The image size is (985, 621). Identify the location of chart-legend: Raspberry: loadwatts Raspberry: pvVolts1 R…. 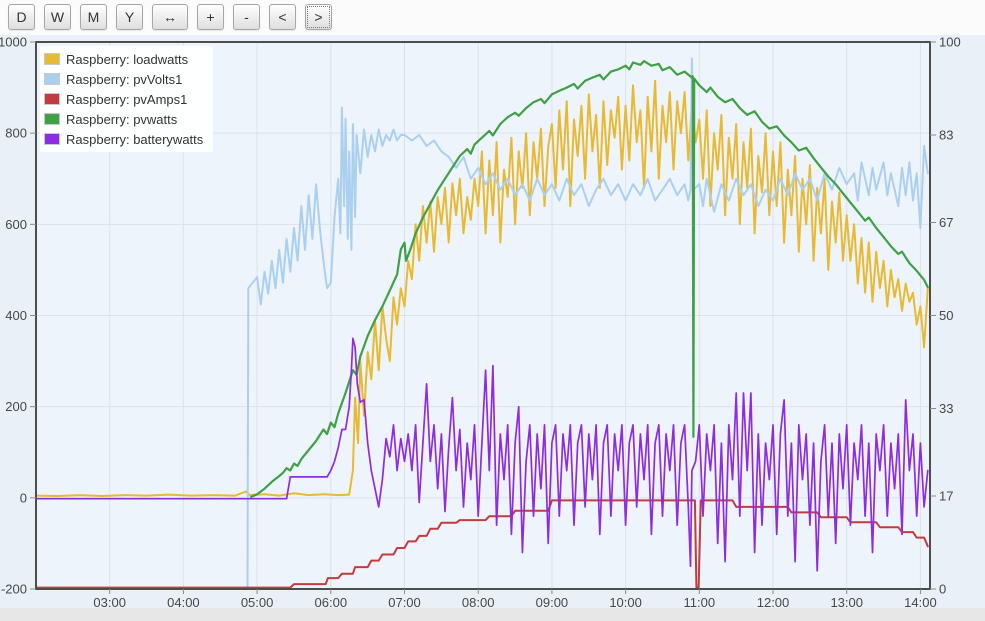
(127, 99).